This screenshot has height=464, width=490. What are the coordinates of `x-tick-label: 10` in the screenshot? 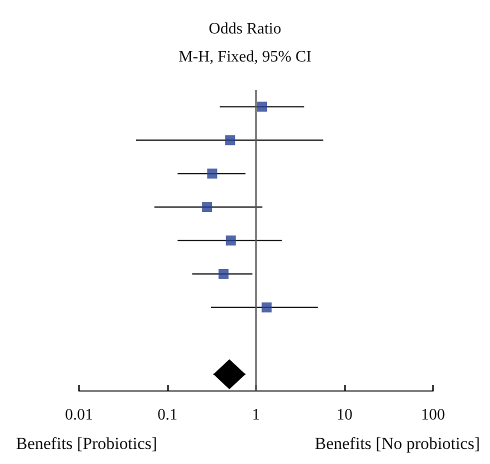 It's located at (344, 415).